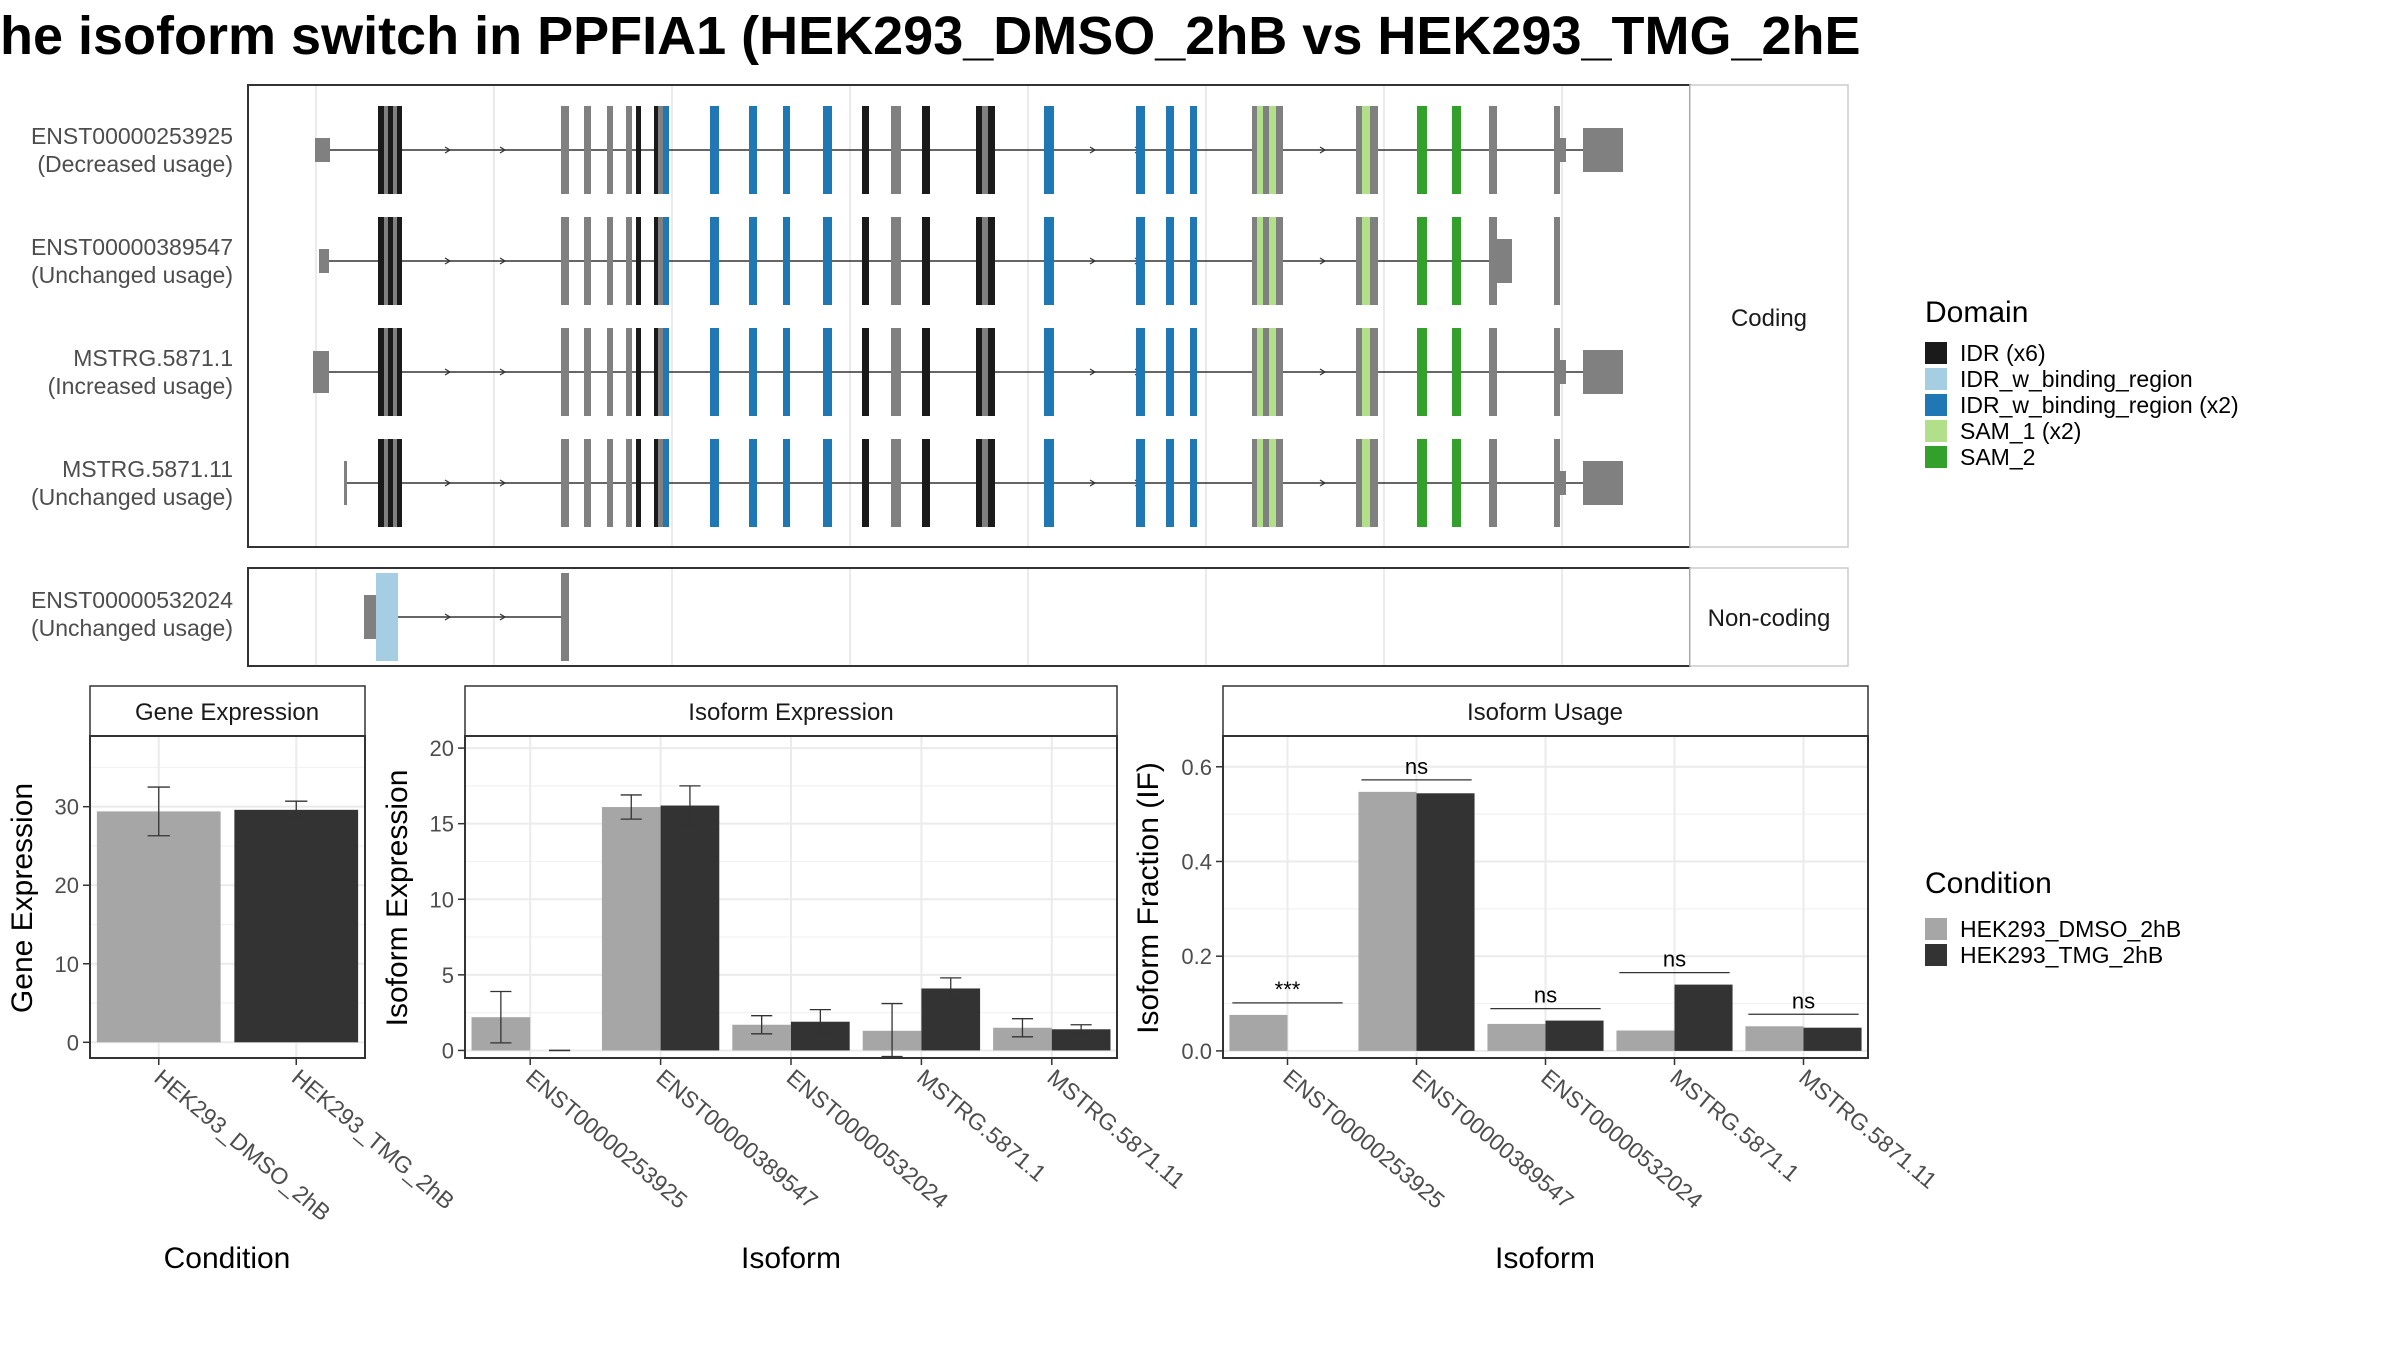  I want to click on y-tick-label: 0.4, so click(1196, 861).